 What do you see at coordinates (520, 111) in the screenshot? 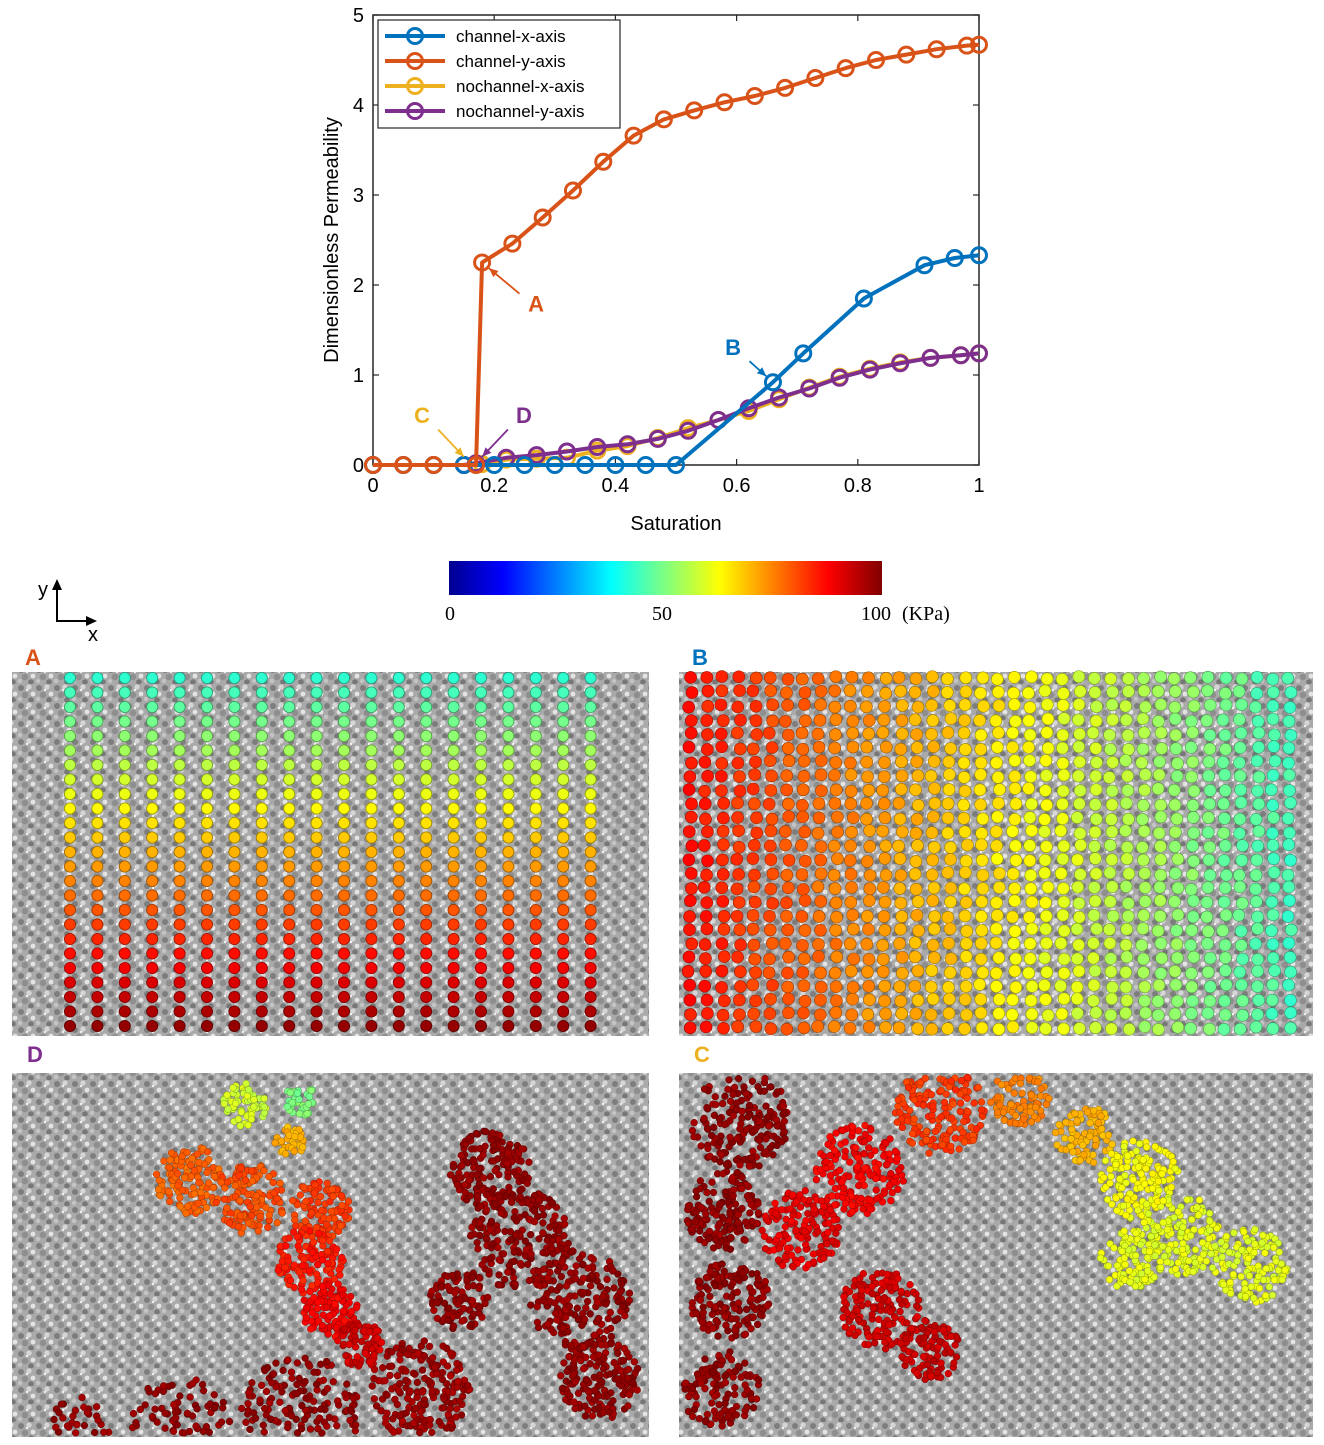
I see `legend-entry-nochannel-y-axis: nochannel-y-axis` at bounding box center [520, 111].